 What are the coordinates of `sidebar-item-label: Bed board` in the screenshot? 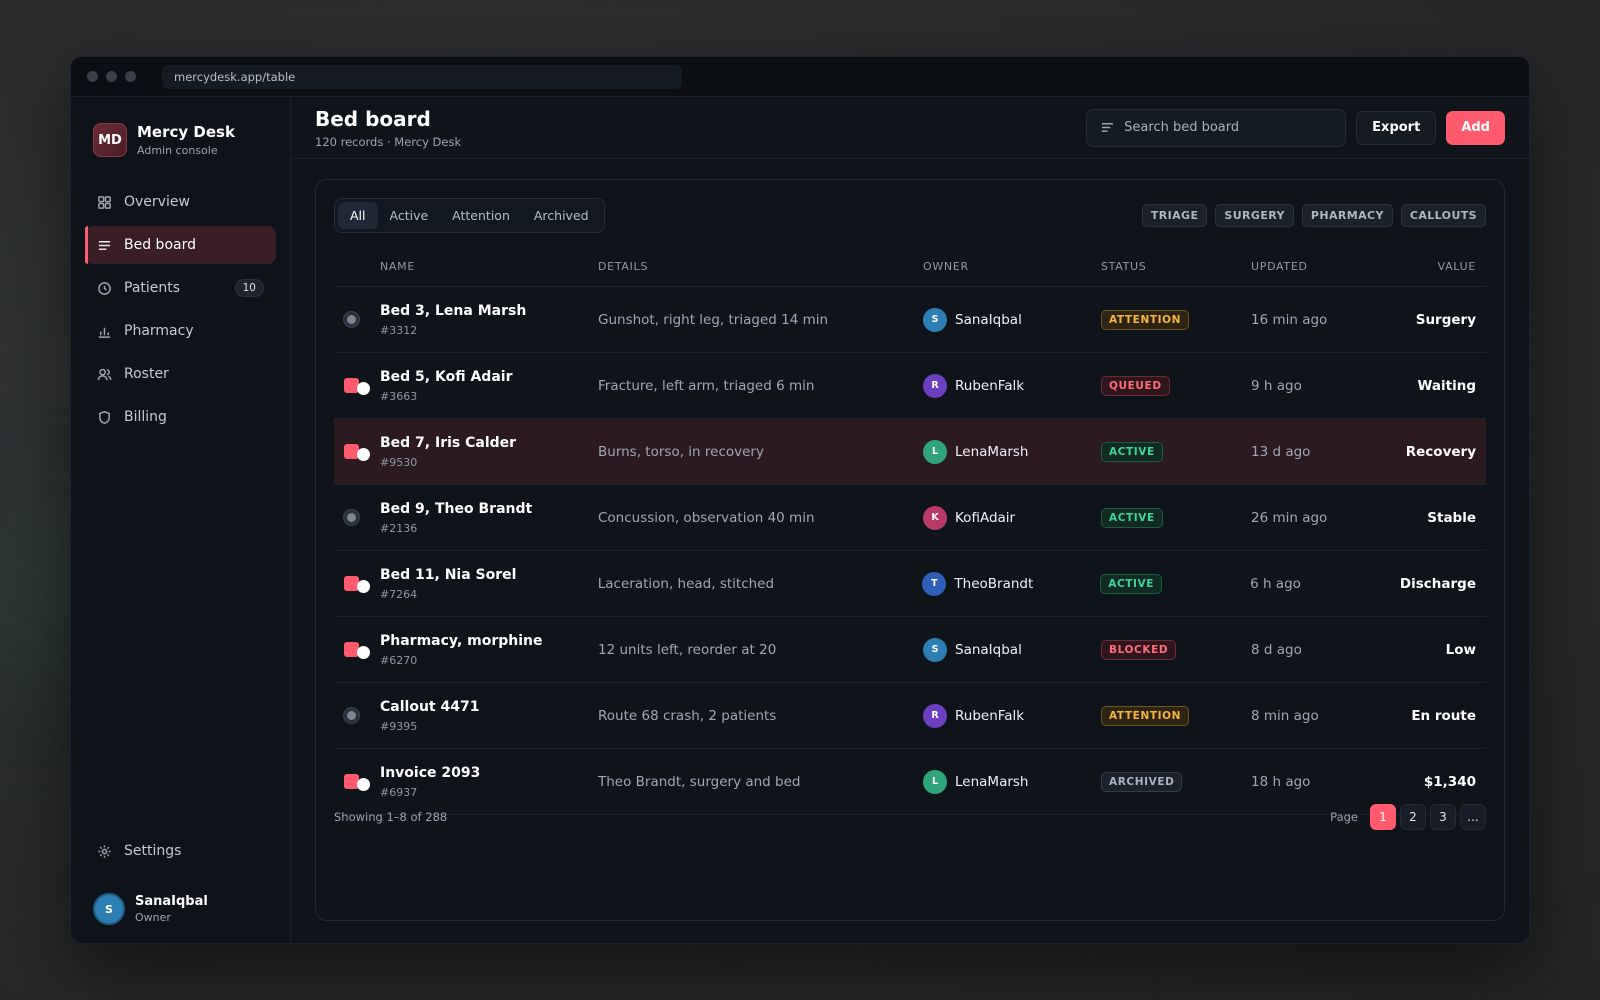 It's located at (160, 245).